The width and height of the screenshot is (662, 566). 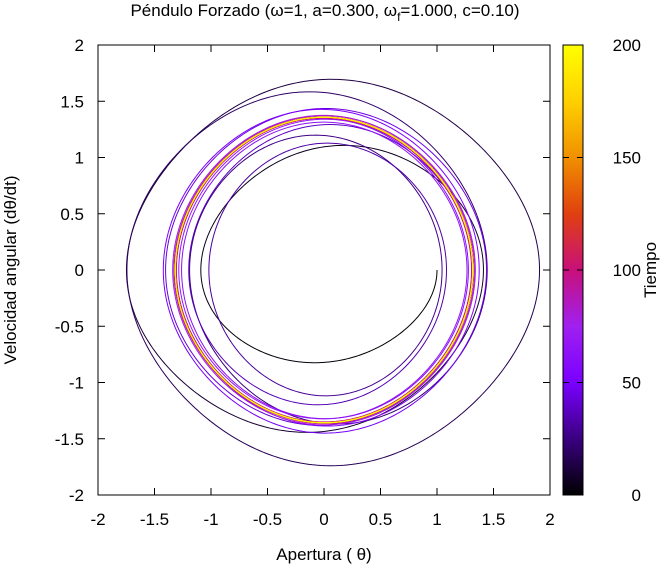 What do you see at coordinates (627, 158) in the screenshot?
I see `colorbar-tick-label: 150` at bounding box center [627, 158].